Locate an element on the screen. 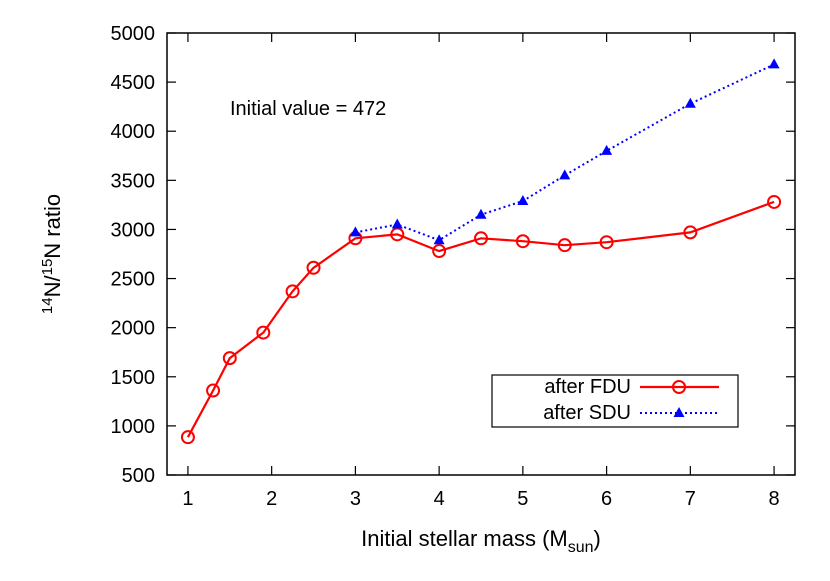  y-tick-label: 2500 is located at coordinates (133, 280).